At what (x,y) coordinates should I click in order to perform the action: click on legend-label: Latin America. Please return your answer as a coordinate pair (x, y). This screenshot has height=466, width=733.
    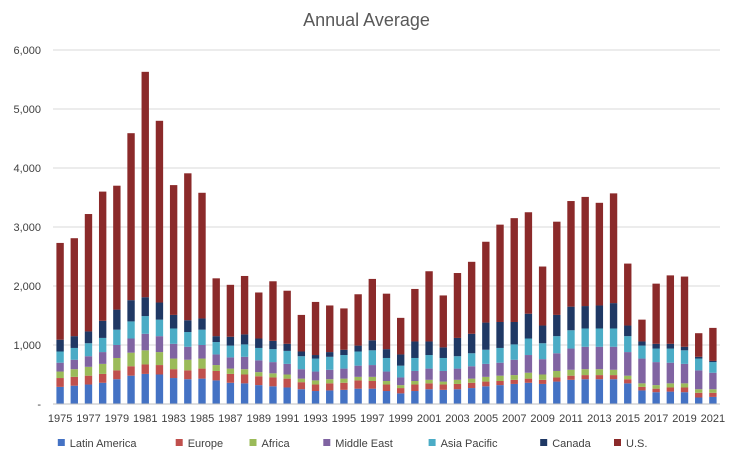
    Looking at the image, I should click on (104, 444).